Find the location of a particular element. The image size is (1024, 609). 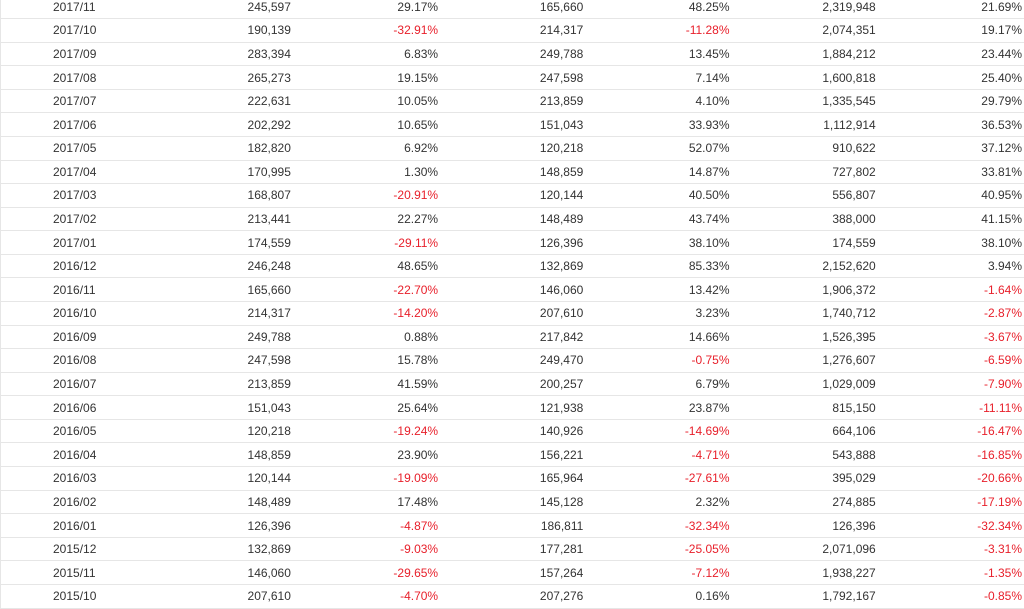

percent-3-cell: 33.81% is located at coordinates (950, 172).